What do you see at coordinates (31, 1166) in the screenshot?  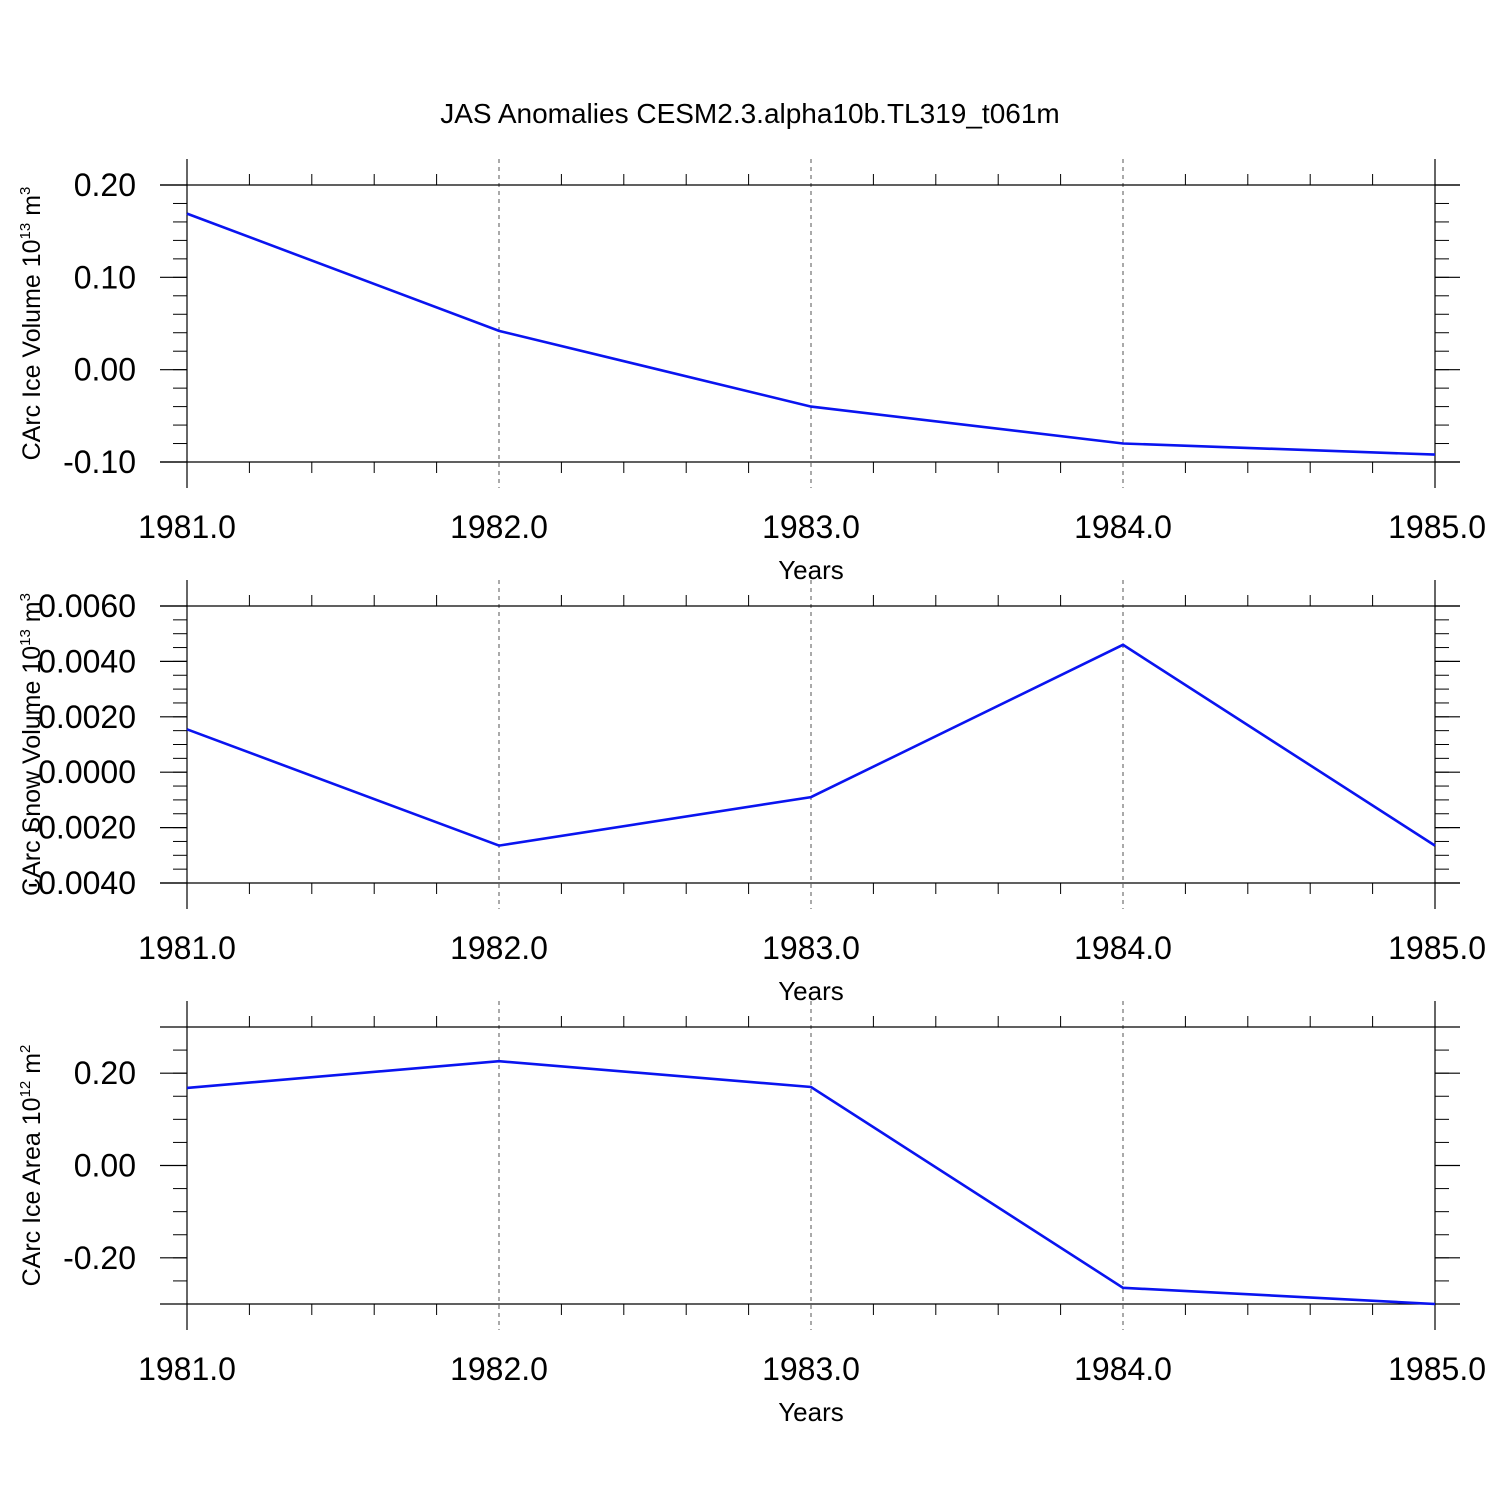 I see `y-axis-label: CArc Ice Area 1012 m2` at bounding box center [31, 1166].